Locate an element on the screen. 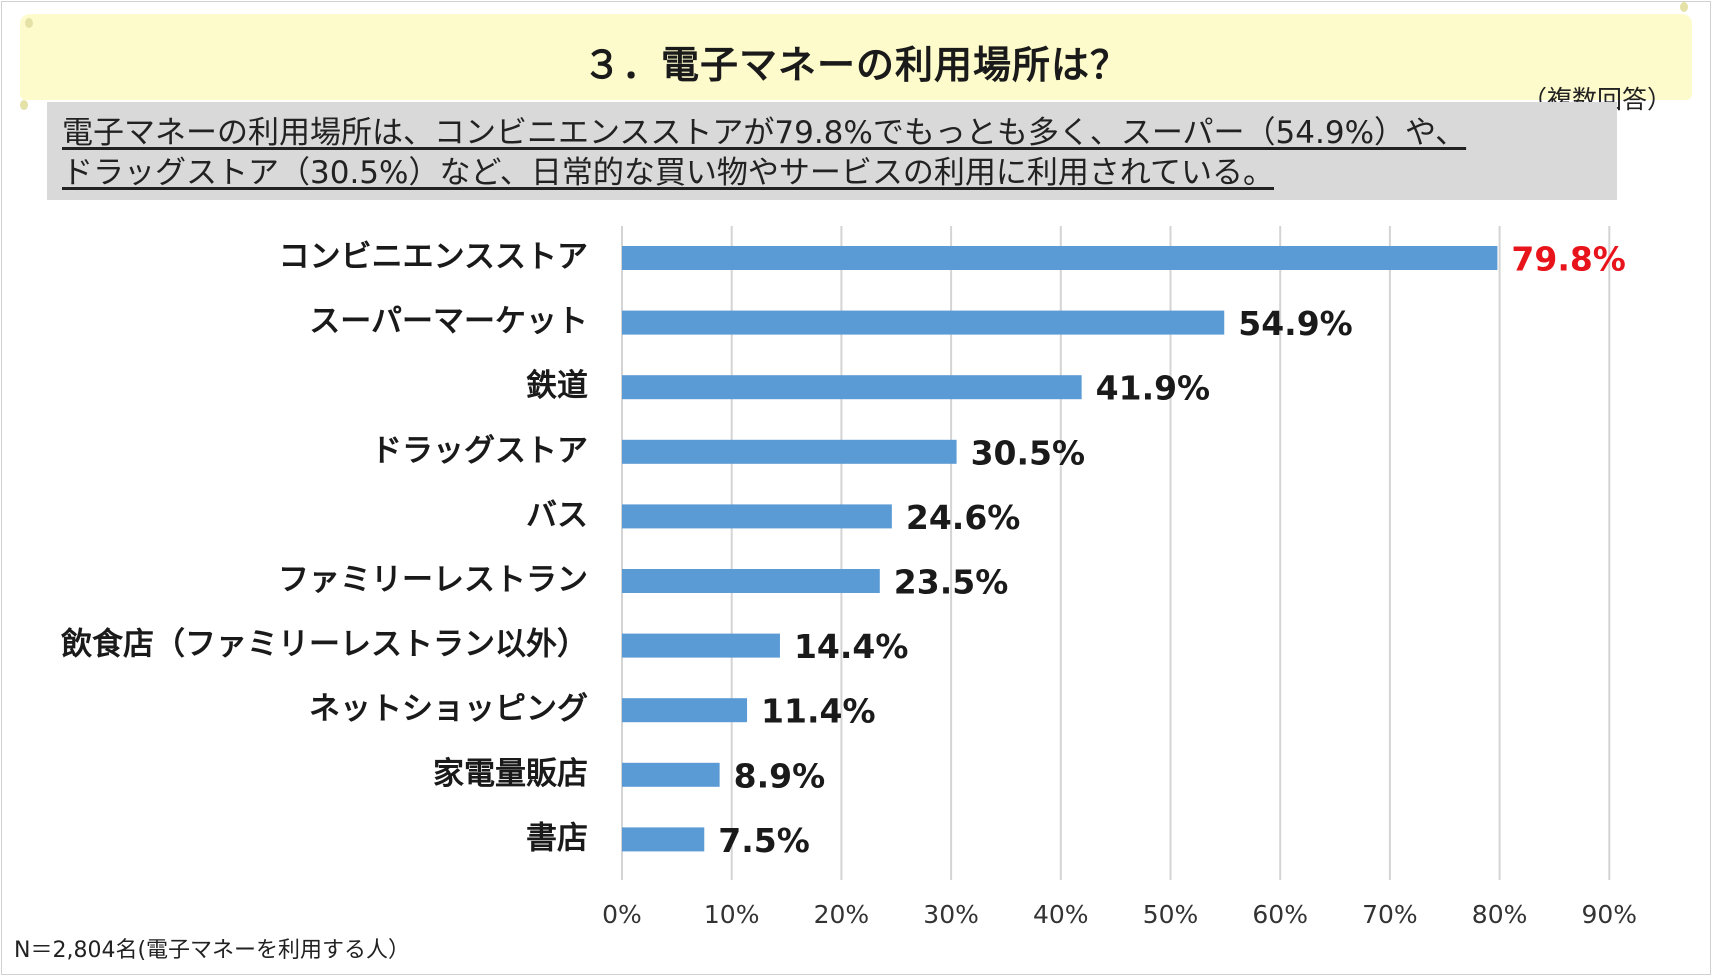 The height and width of the screenshot is (980, 1714). category-label: ネットショッピング is located at coordinates (448, 709).